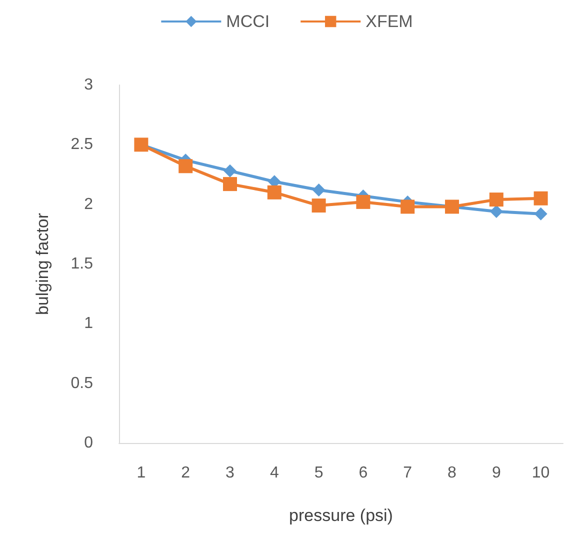 The width and height of the screenshot is (573, 553). Describe the element at coordinates (141, 473) in the screenshot. I see `x-tick-label: 1` at that location.